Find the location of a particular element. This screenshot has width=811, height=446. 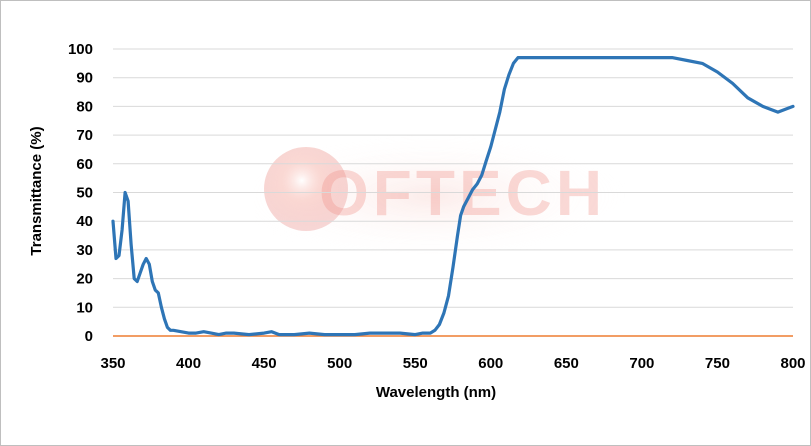

x-tick-labels: 350 400 450 500 550 600 650 700 750 800 is located at coordinates (452, 363).